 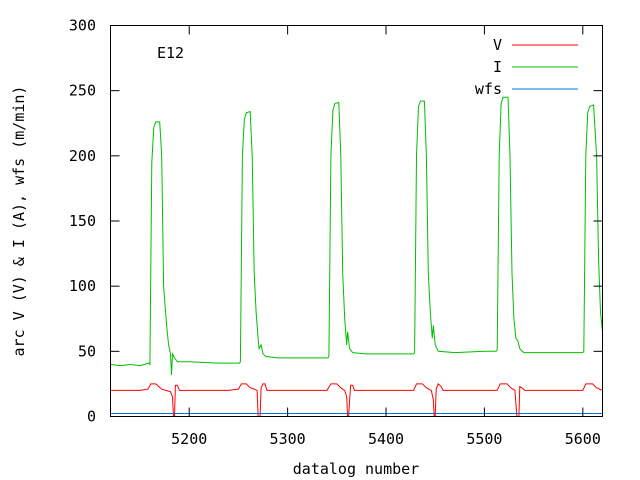 I want to click on y-tick-label: 200, so click(x=82, y=156).